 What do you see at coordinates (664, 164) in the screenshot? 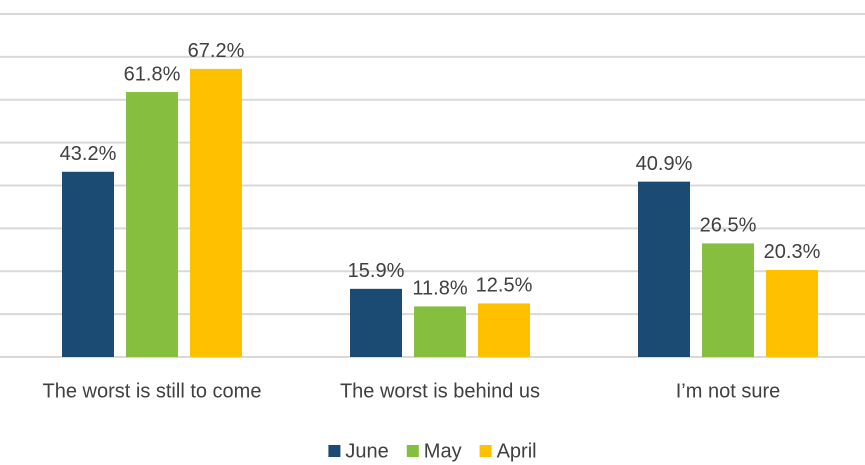
I see `data-label: 40.9%` at bounding box center [664, 164].